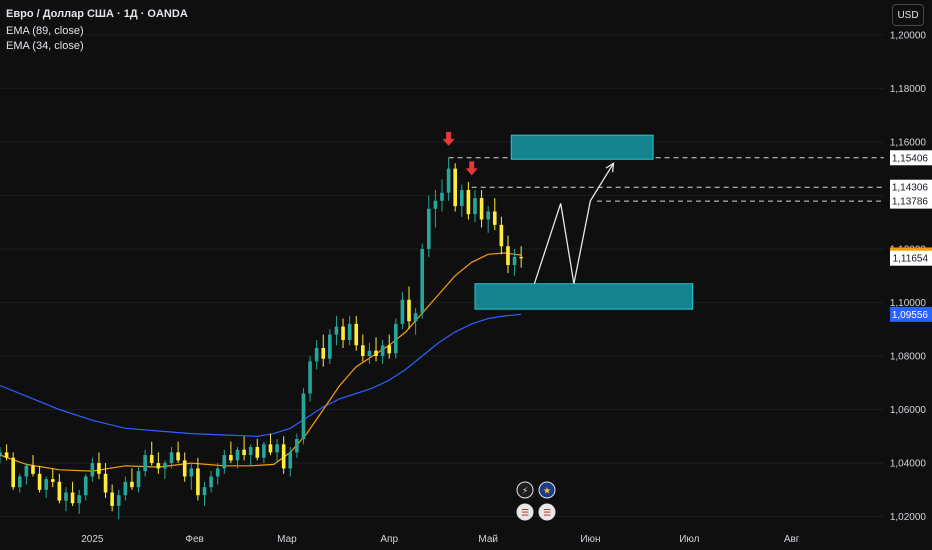 This screenshot has height=550, width=932. Describe the element at coordinates (590, 539) in the screenshot. I see `time-tick-label: Июн` at that location.